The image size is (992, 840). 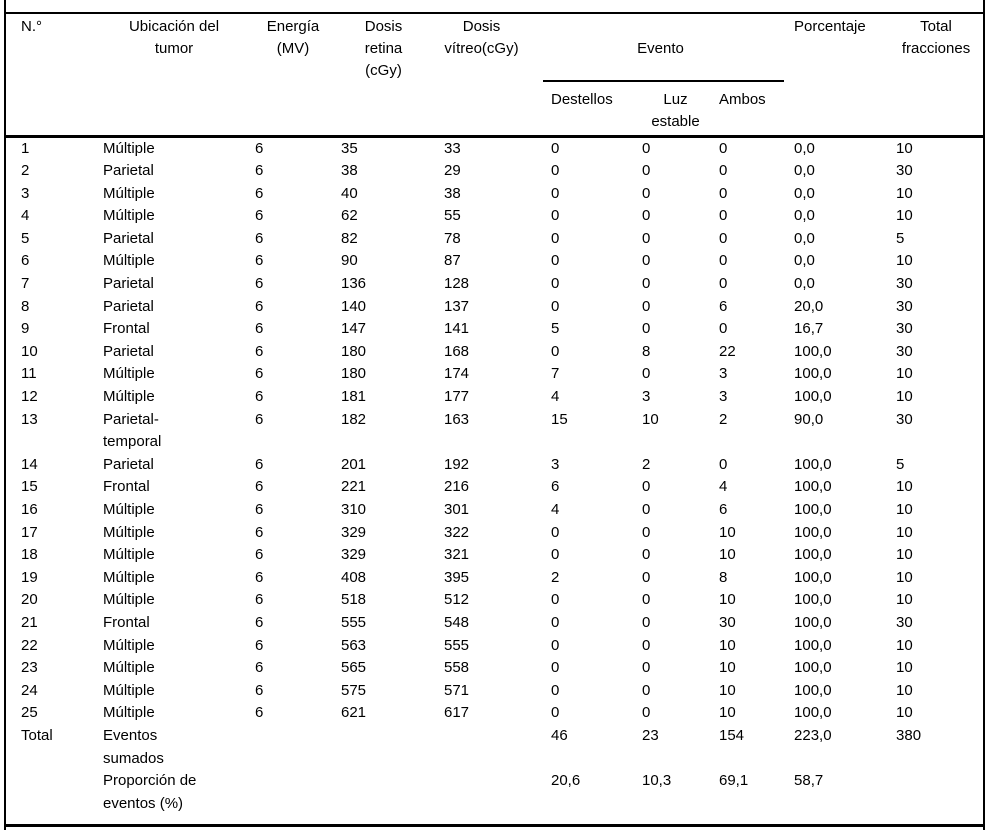 I want to click on cell-ambos: 8, so click(x=723, y=577).